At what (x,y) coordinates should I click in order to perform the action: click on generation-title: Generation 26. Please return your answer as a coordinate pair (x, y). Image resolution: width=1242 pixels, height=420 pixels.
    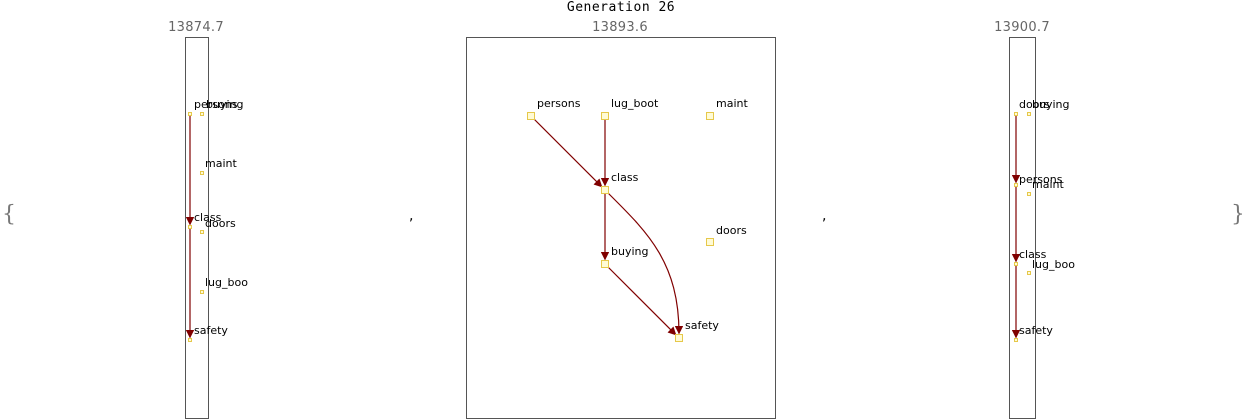
    Looking at the image, I should click on (621, 7).